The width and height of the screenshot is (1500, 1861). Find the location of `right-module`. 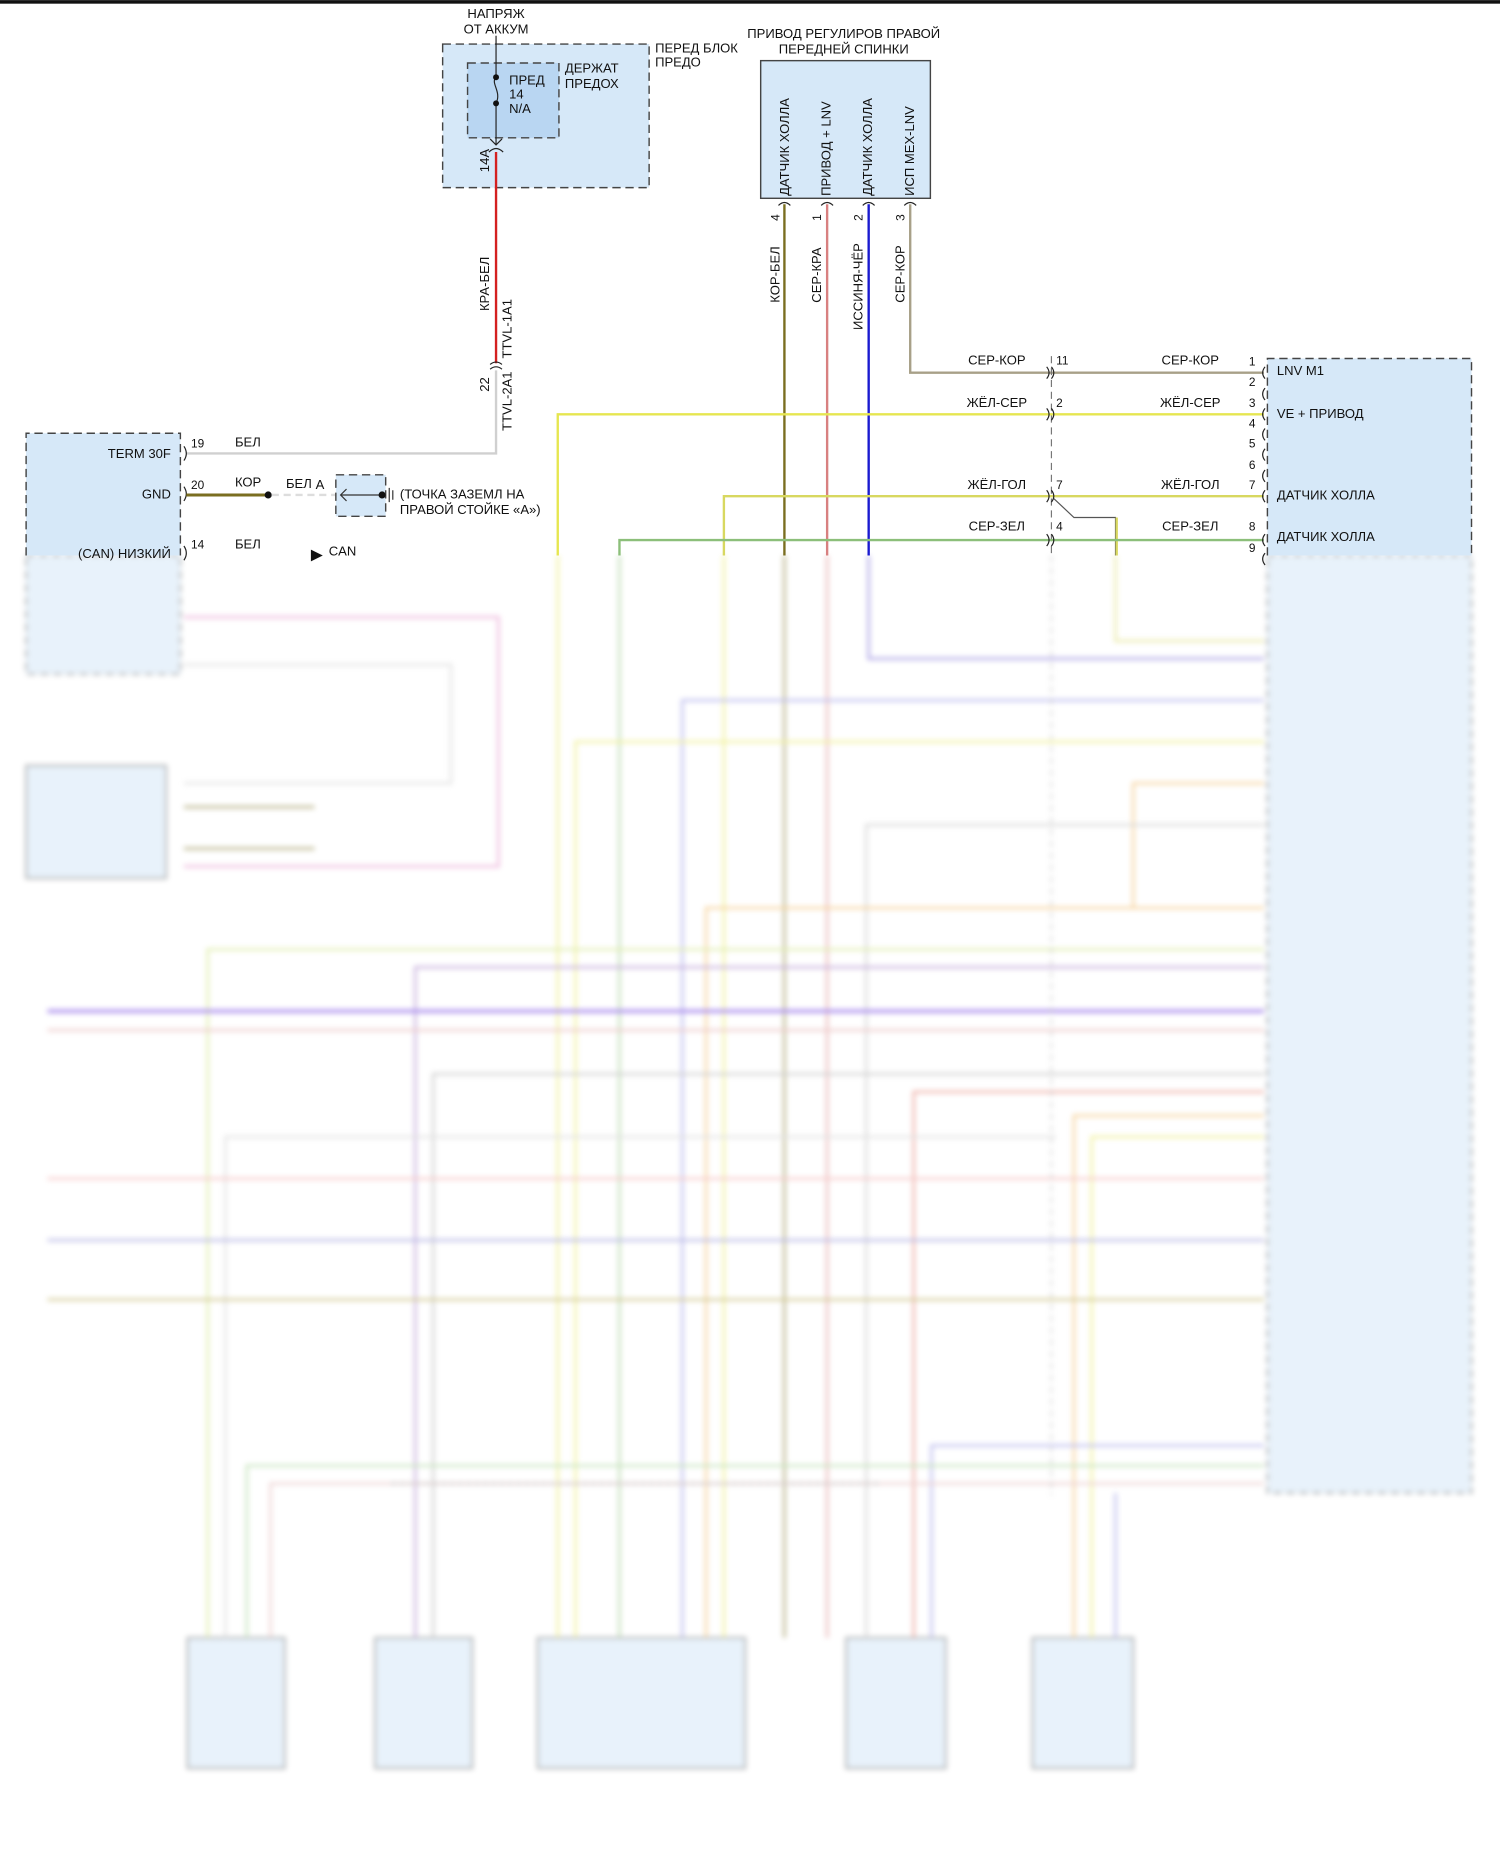

right-module is located at coordinates (1369, 456).